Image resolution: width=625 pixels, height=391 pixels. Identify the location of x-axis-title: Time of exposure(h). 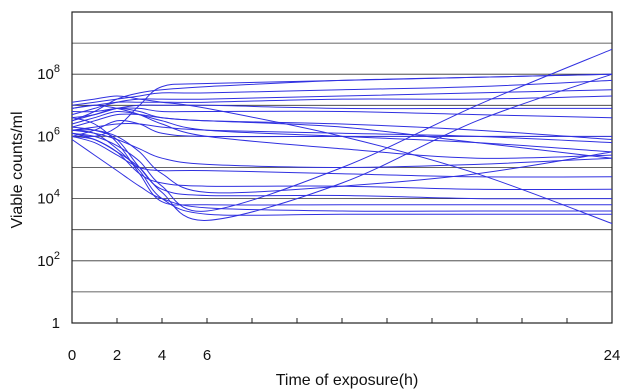
(347, 380).